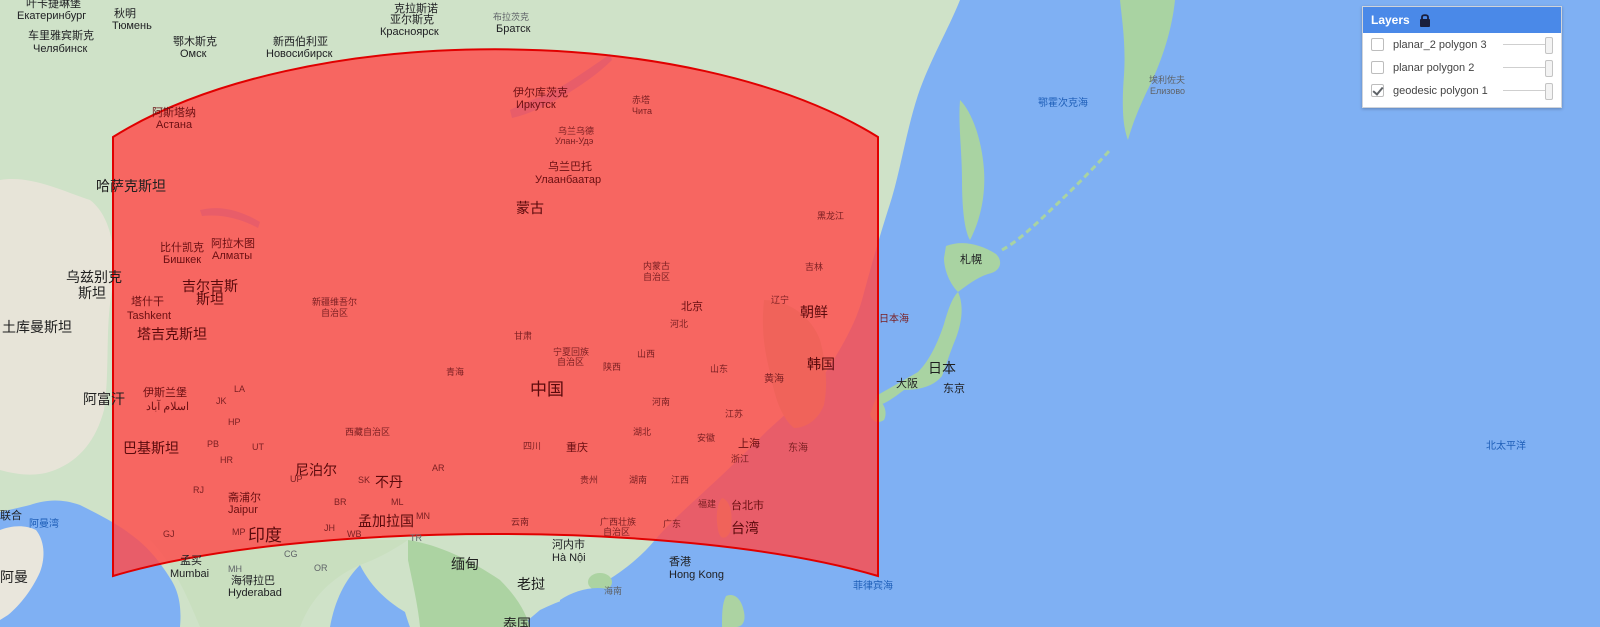  What do you see at coordinates (1056, 200) in the screenshot?
I see `kuril-islands` at bounding box center [1056, 200].